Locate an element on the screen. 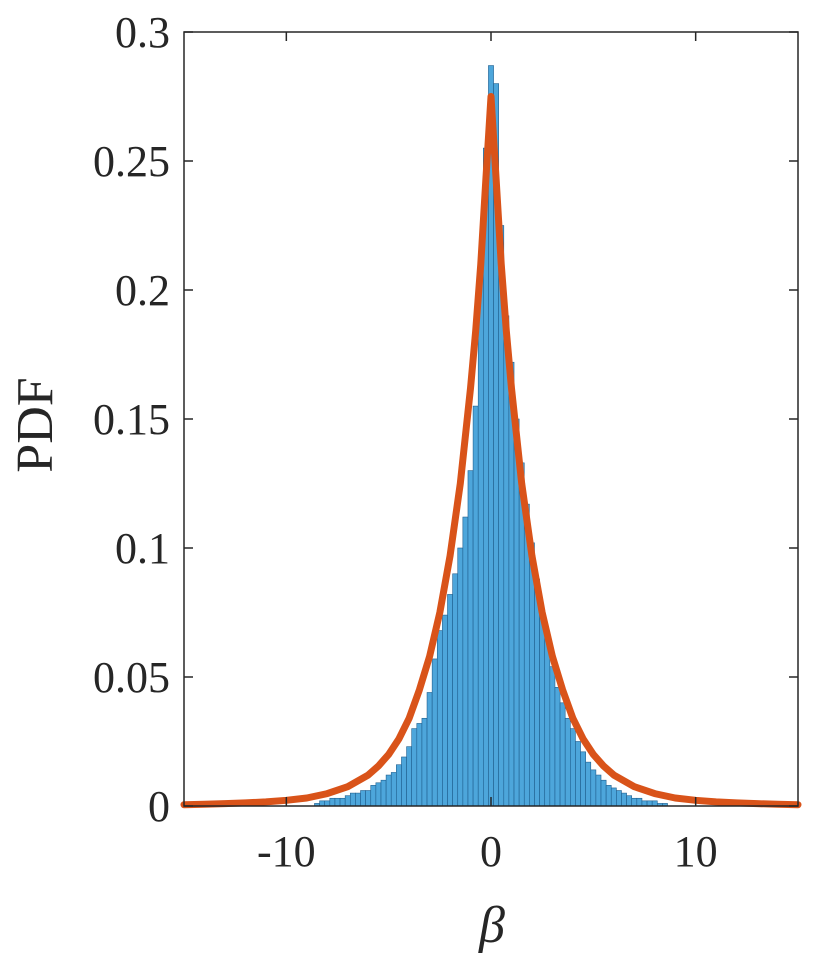 Image resolution: width=830 pixels, height=955 pixels. y-tick-label: 0.05 is located at coordinates (131, 677).